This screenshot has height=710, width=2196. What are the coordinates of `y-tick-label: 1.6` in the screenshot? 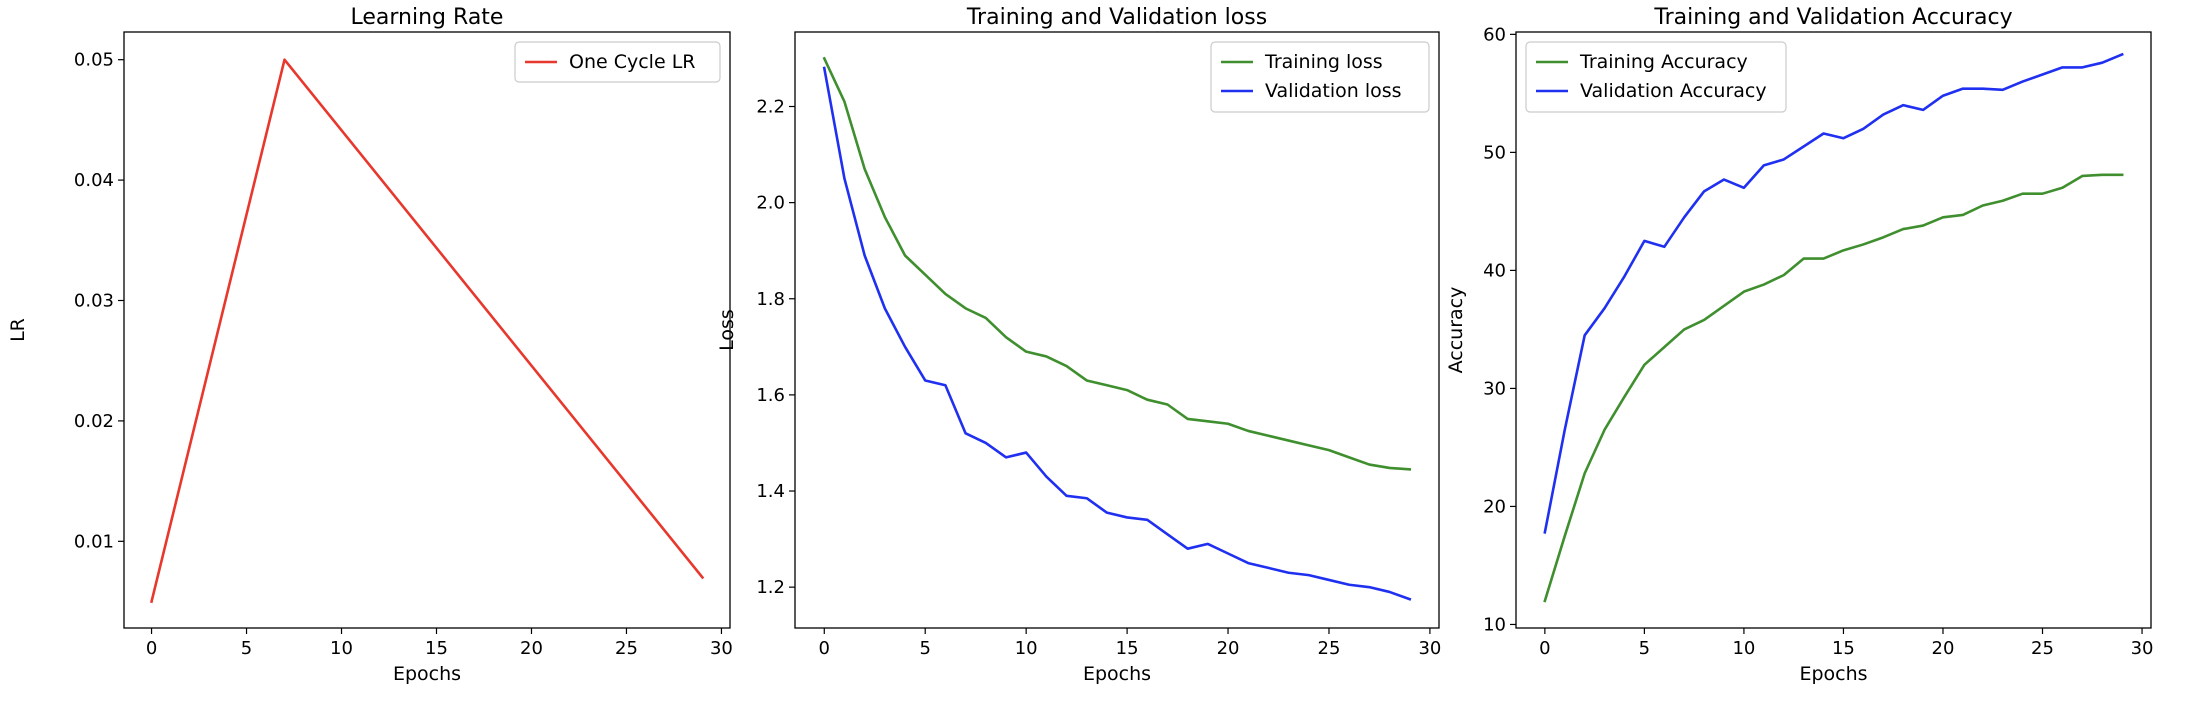 It's located at (770, 395).